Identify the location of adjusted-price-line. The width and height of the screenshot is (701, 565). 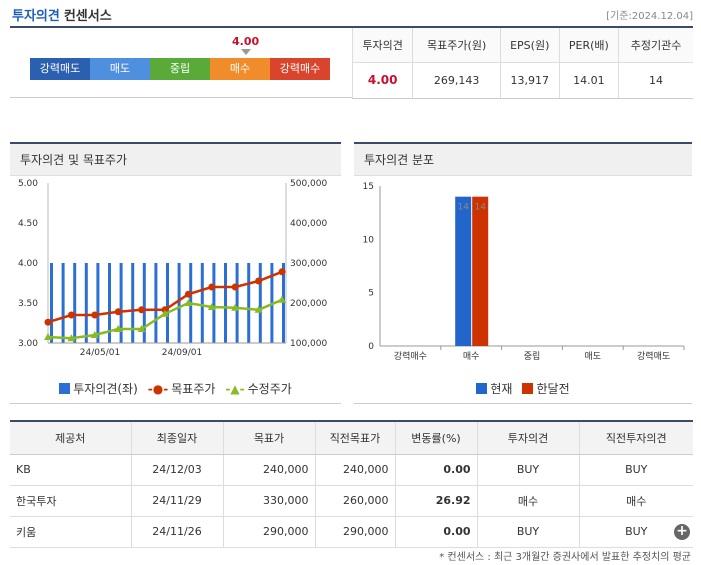
(165, 319).